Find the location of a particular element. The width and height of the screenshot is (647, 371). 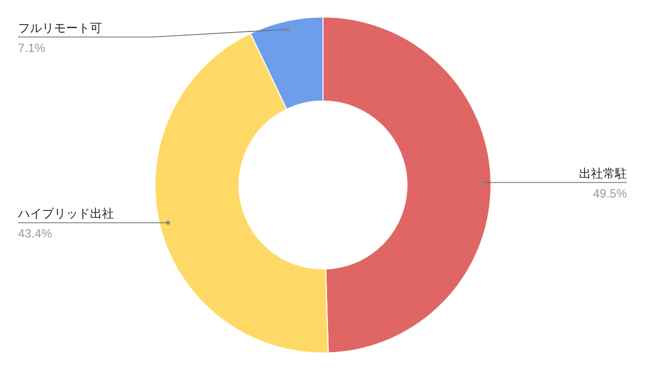

data-label: 43.4% is located at coordinates (35, 233).